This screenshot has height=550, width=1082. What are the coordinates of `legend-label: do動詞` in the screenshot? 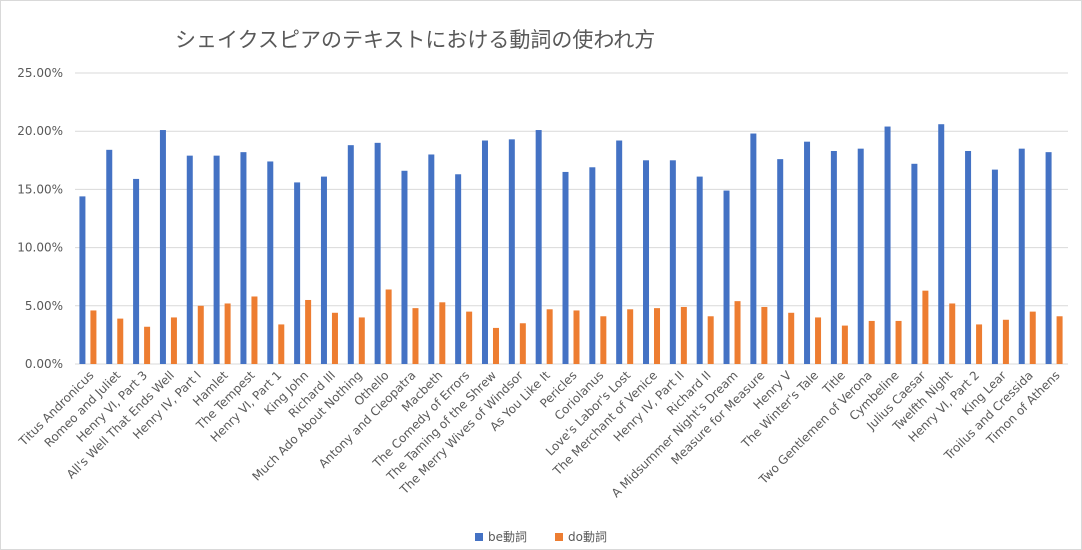 It's located at (587, 537).